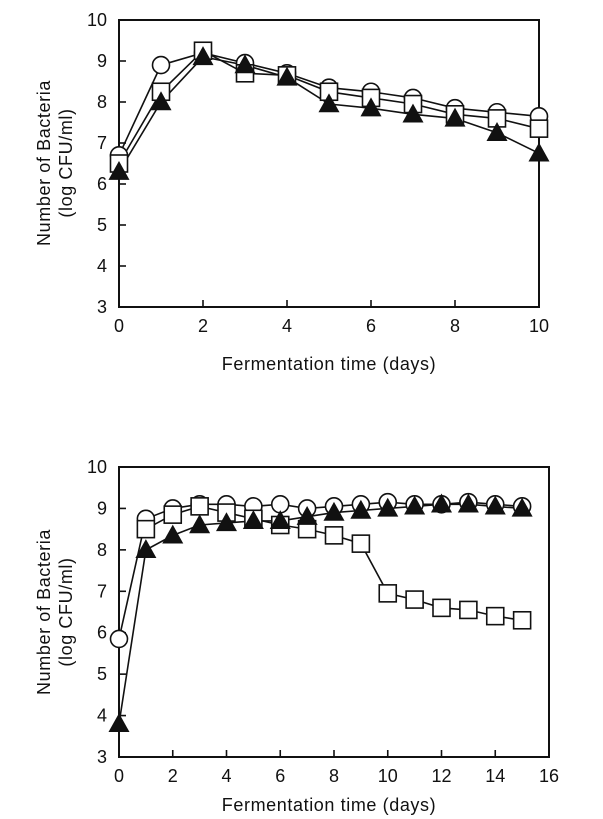  What do you see at coordinates (329, 114) in the screenshot?
I see `series-line-filled-triangle` at bounding box center [329, 114].